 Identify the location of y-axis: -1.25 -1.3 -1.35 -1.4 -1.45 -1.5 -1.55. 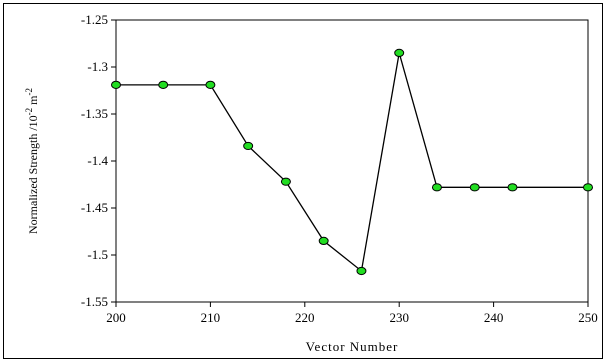
(98, 160).